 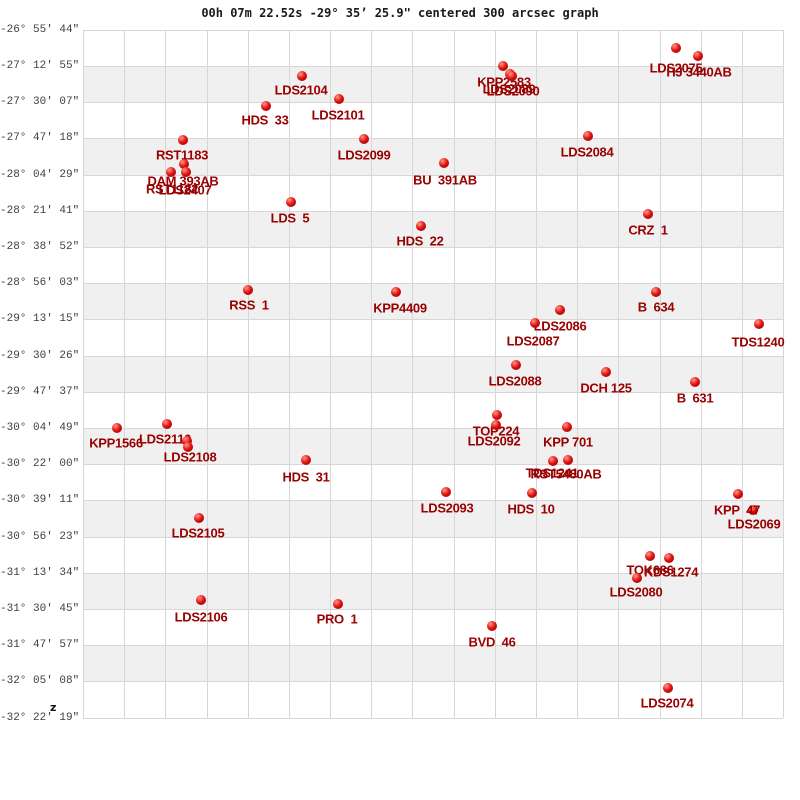 What do you see at coordinates (636, 592) in the screenshot?
I see `star-label-lds2080: LDS2080` at bounding box center [636, 592].